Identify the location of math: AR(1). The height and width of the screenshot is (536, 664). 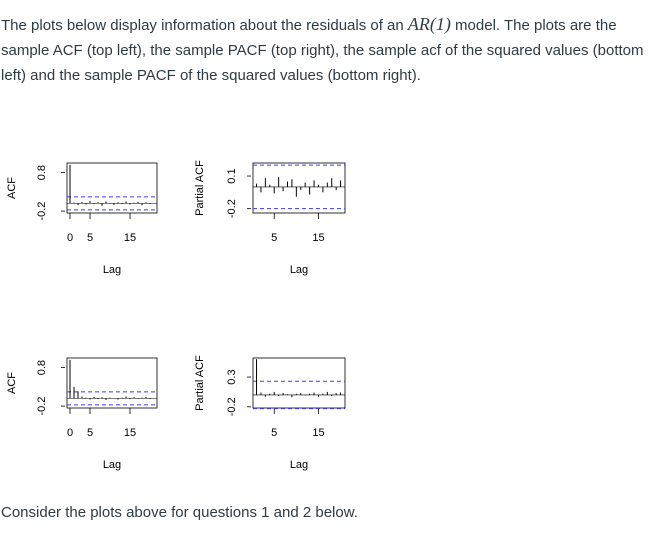
(429, 24).